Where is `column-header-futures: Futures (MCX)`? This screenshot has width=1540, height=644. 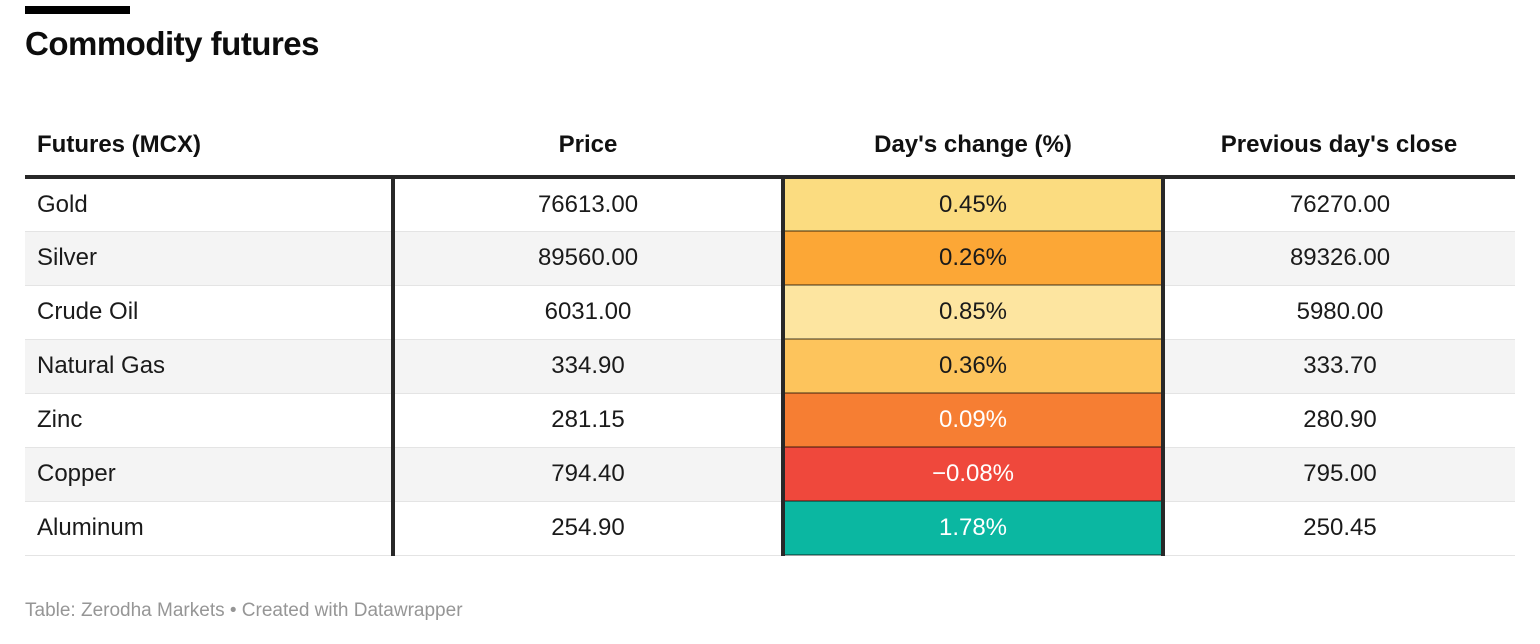 column-header-futures: Futures (MCX) is located at coordinates (209, 147).